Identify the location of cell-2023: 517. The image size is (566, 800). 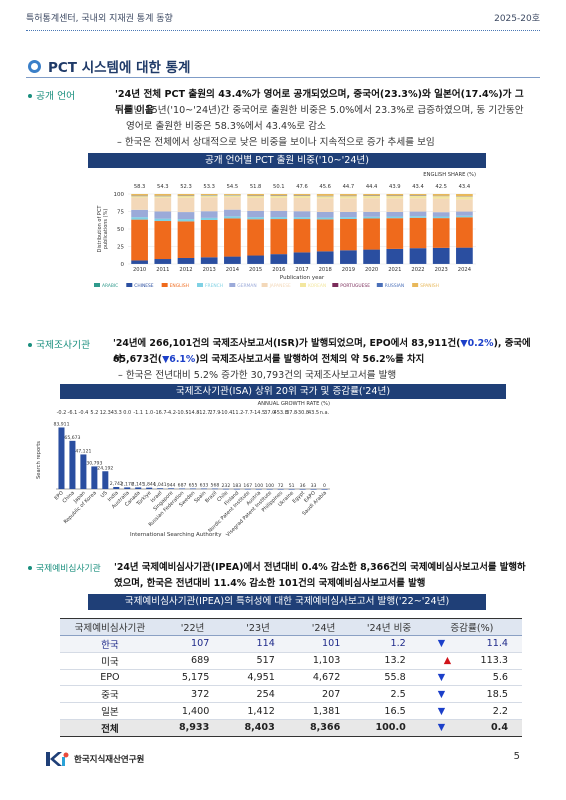
(258, 661).